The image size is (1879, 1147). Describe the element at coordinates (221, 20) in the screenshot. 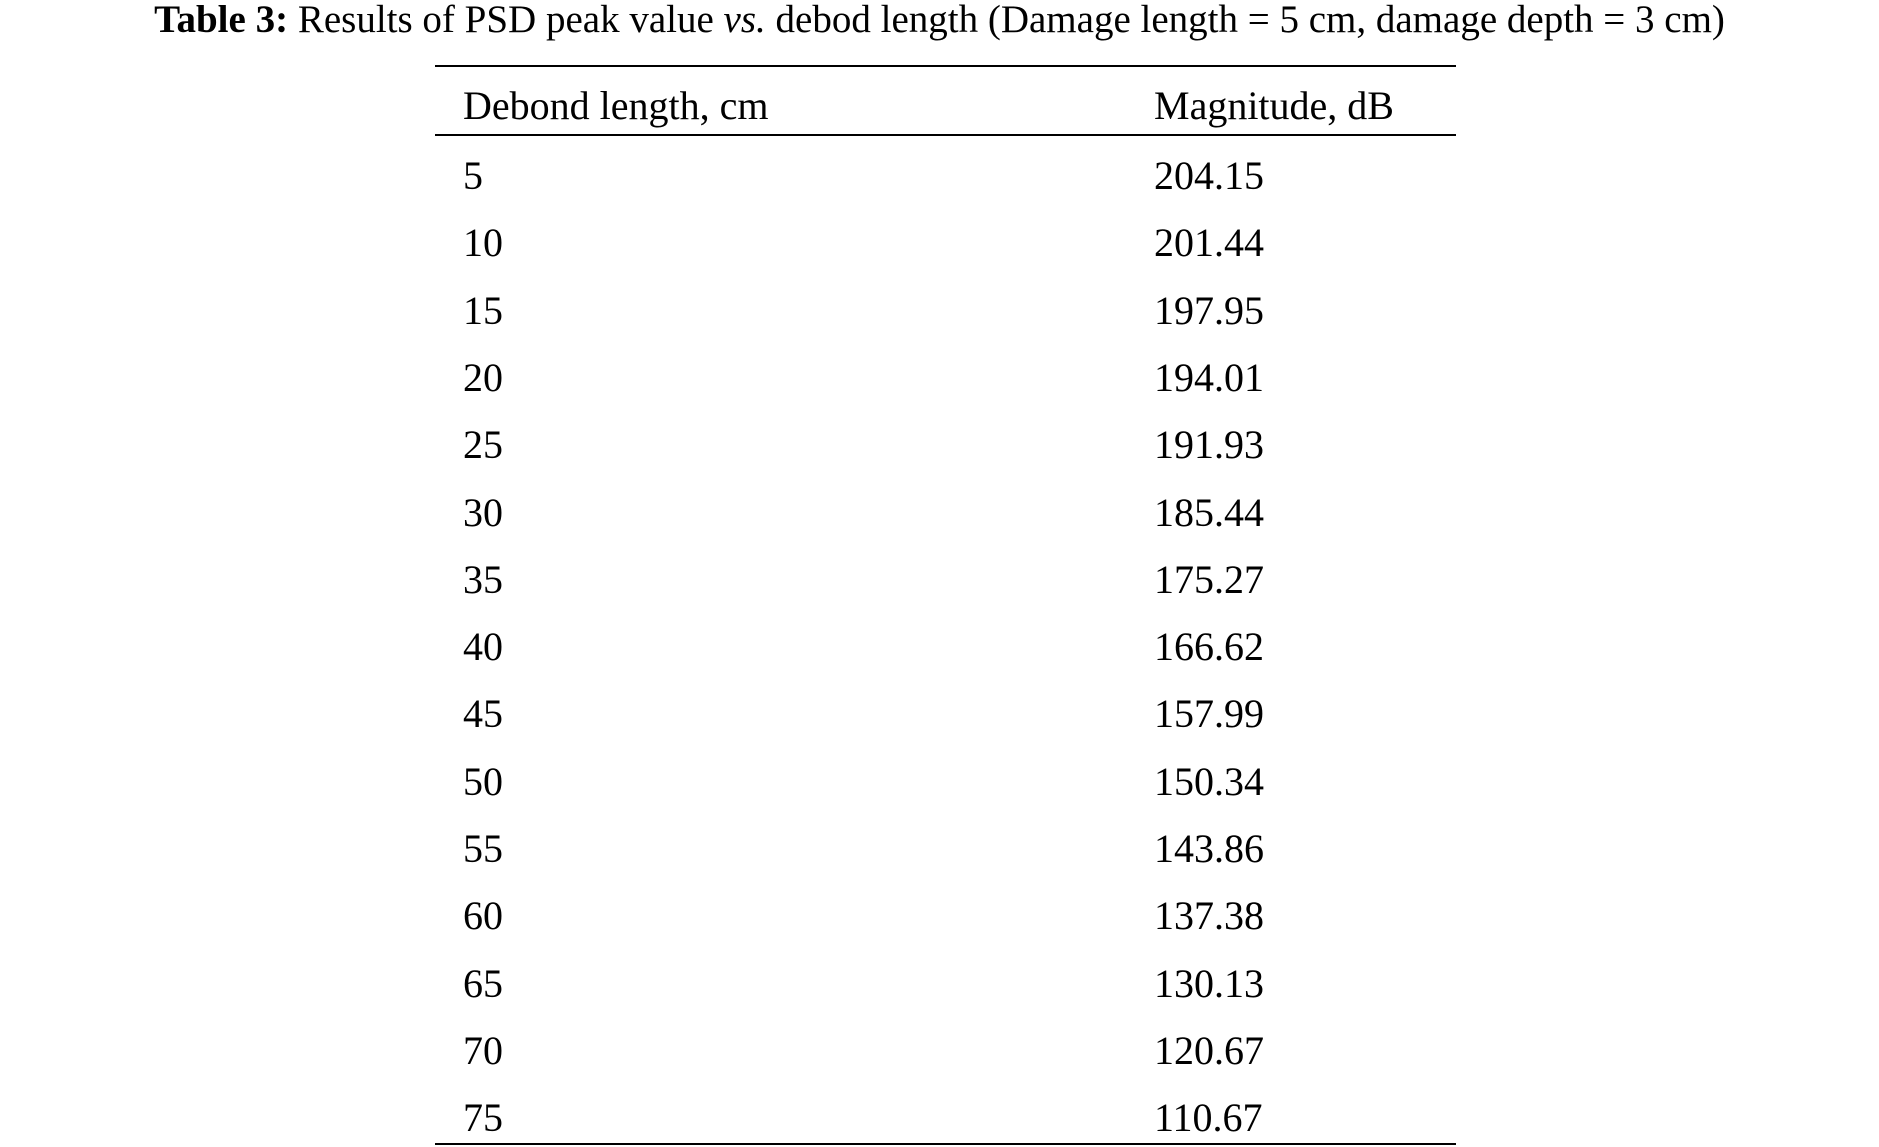

I see `caption-label: Table 3:` at that location.